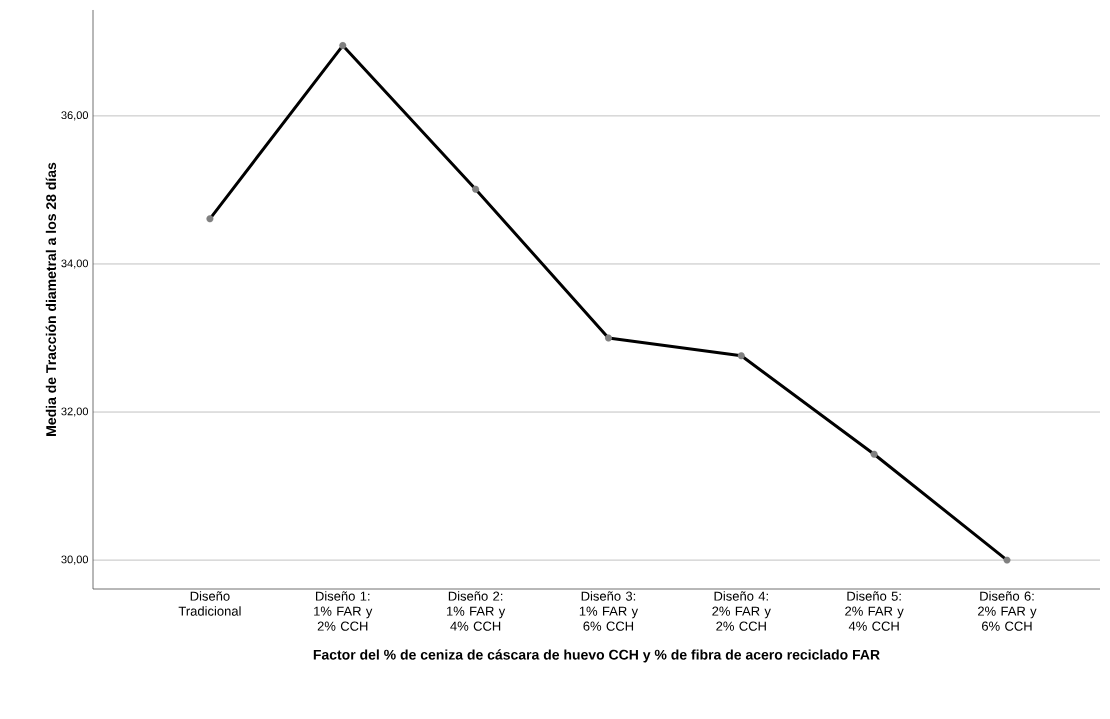  I want to click on x-tick-label: Diseño 4: 2% FAR y 2% CCH, so click(741, 611).